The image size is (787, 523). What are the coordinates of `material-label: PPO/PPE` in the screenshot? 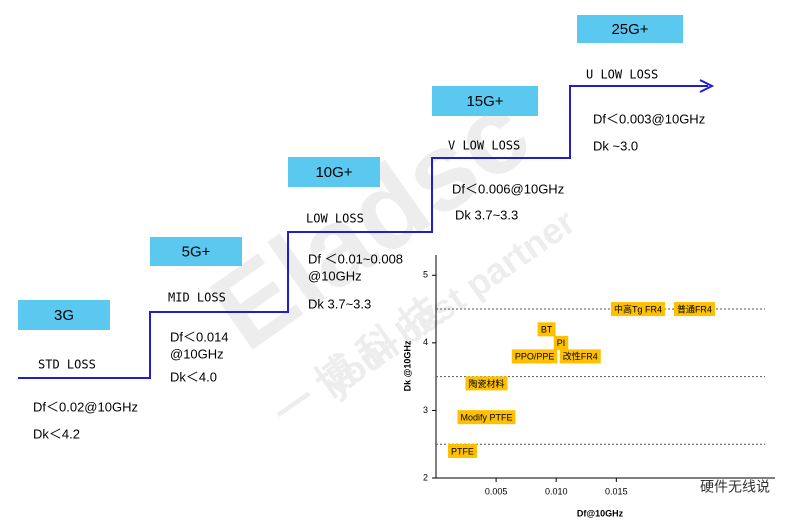 It's located at (535, 357).